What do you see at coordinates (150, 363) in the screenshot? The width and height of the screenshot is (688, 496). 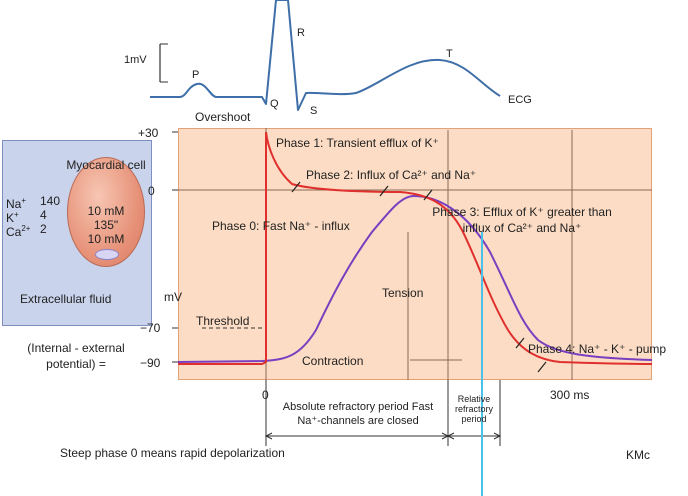 I see `y-tick-minus90: −90` at bounding box center [150, 363].